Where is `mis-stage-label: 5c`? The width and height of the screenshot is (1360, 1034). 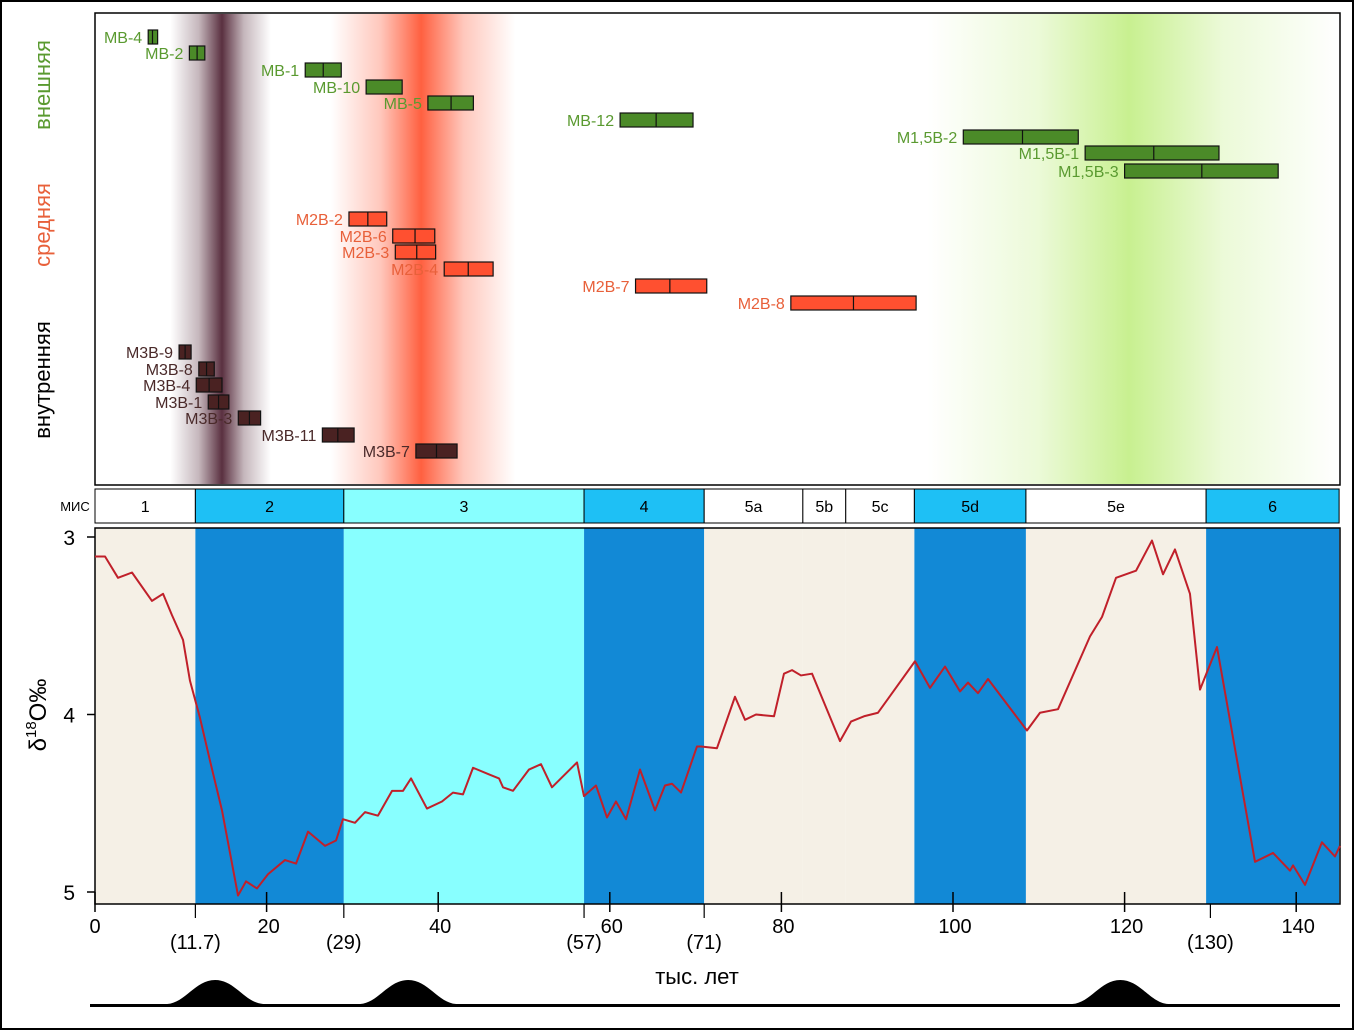
mis-stage-label: 5c is located at coordinates (880, 507).